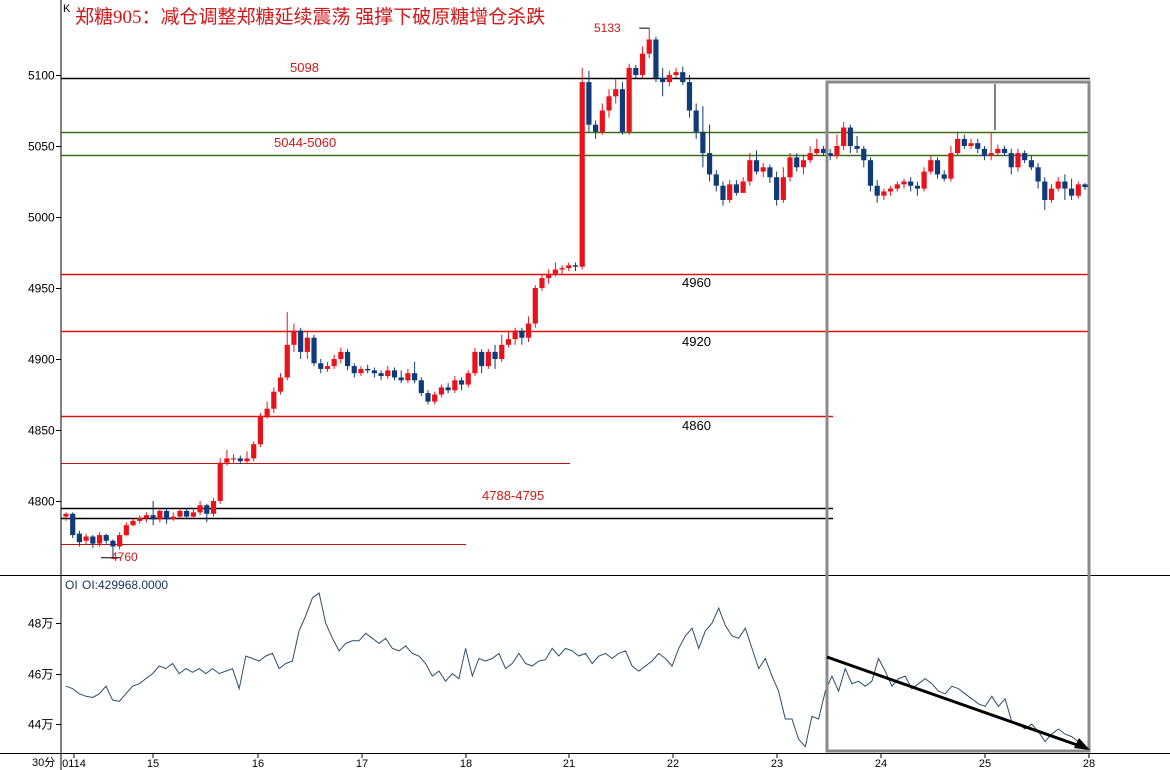 The width and height of the screenshot is (1170, 770). I want to click on price-tick-label: 4850, so click(41, 431).